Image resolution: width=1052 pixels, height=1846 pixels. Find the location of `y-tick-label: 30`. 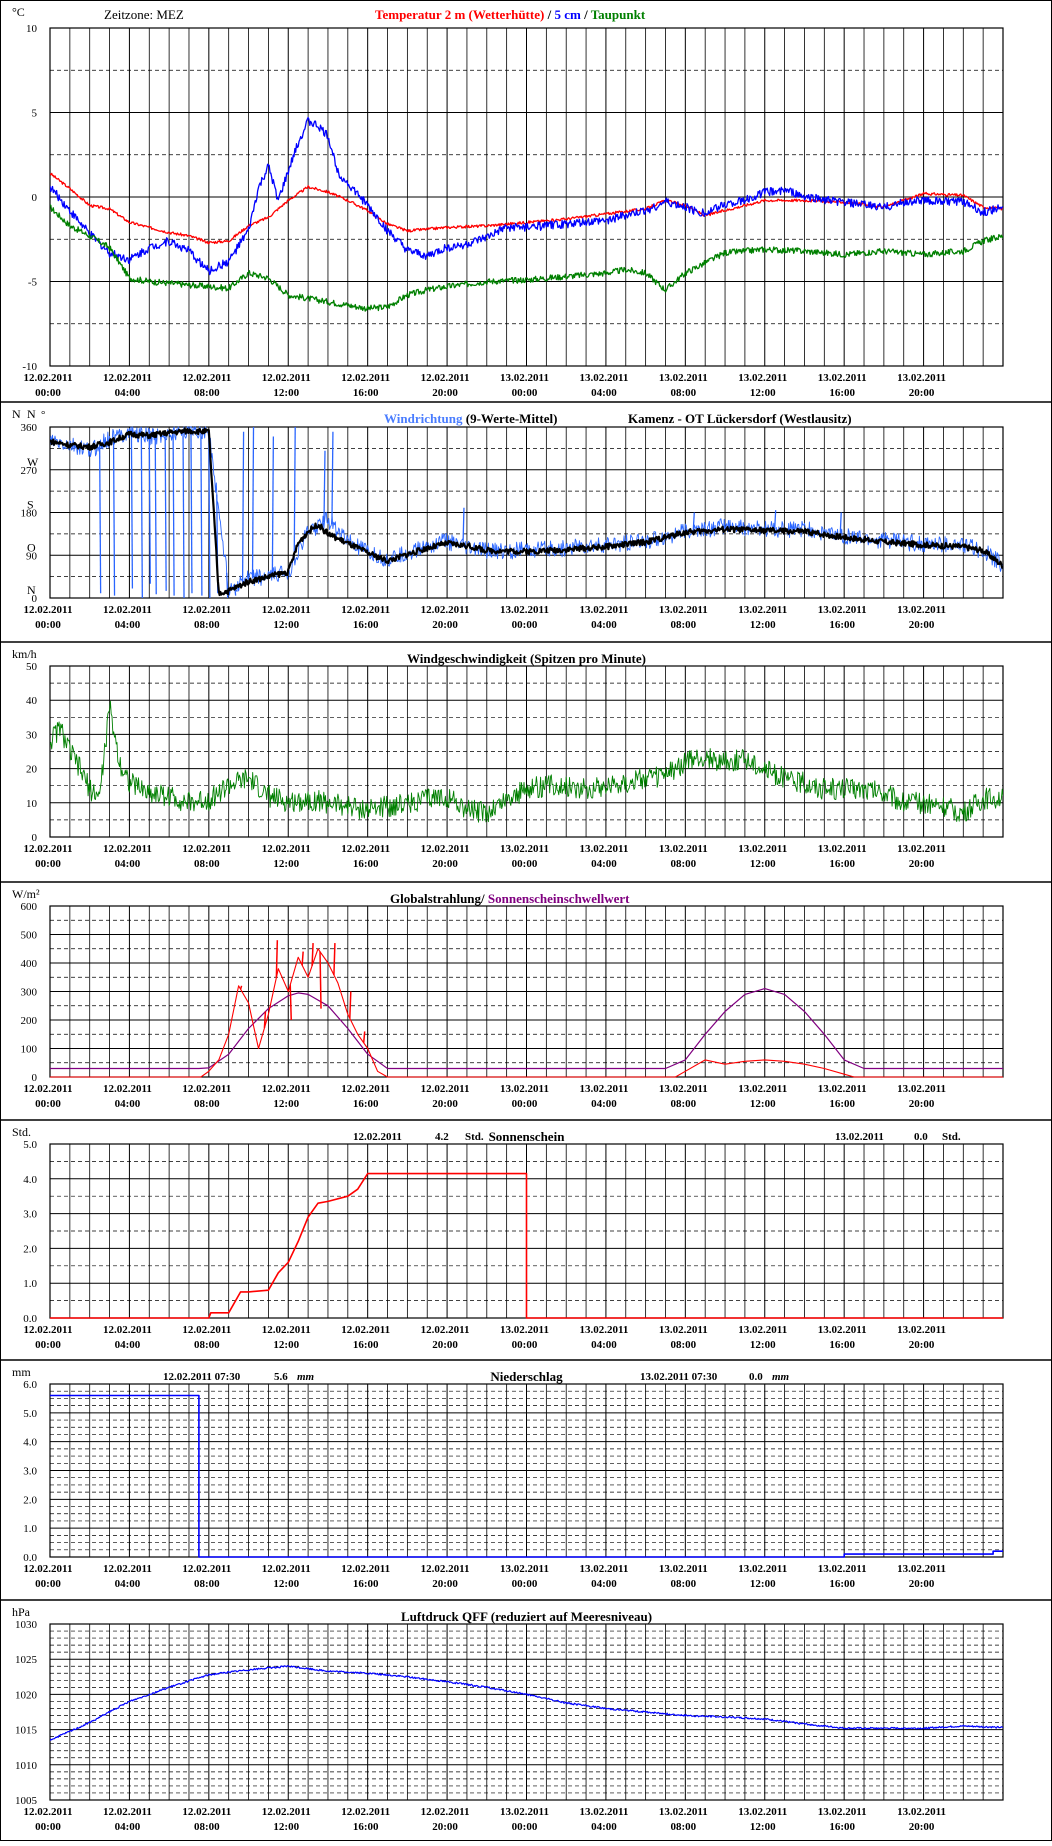

y-tick-label: 30 is located at coordinates (32, 735).